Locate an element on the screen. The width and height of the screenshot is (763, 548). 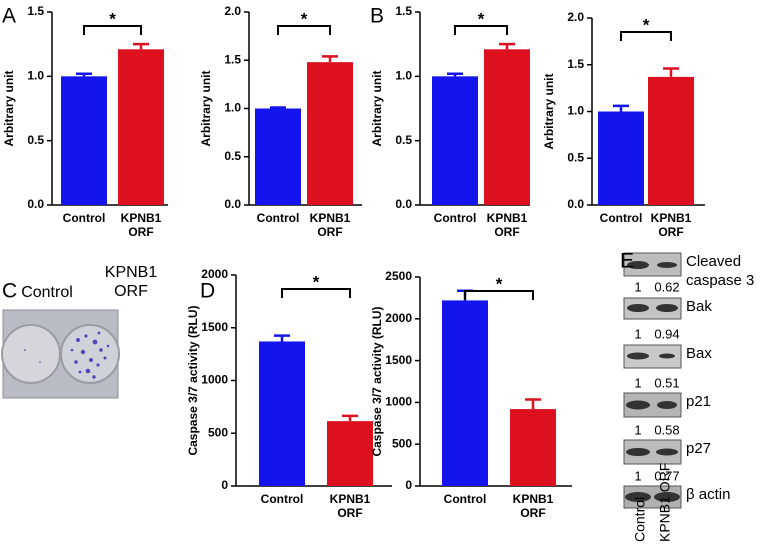
lane-label: KPNB1 ORF is located at coordinates (665, 502).